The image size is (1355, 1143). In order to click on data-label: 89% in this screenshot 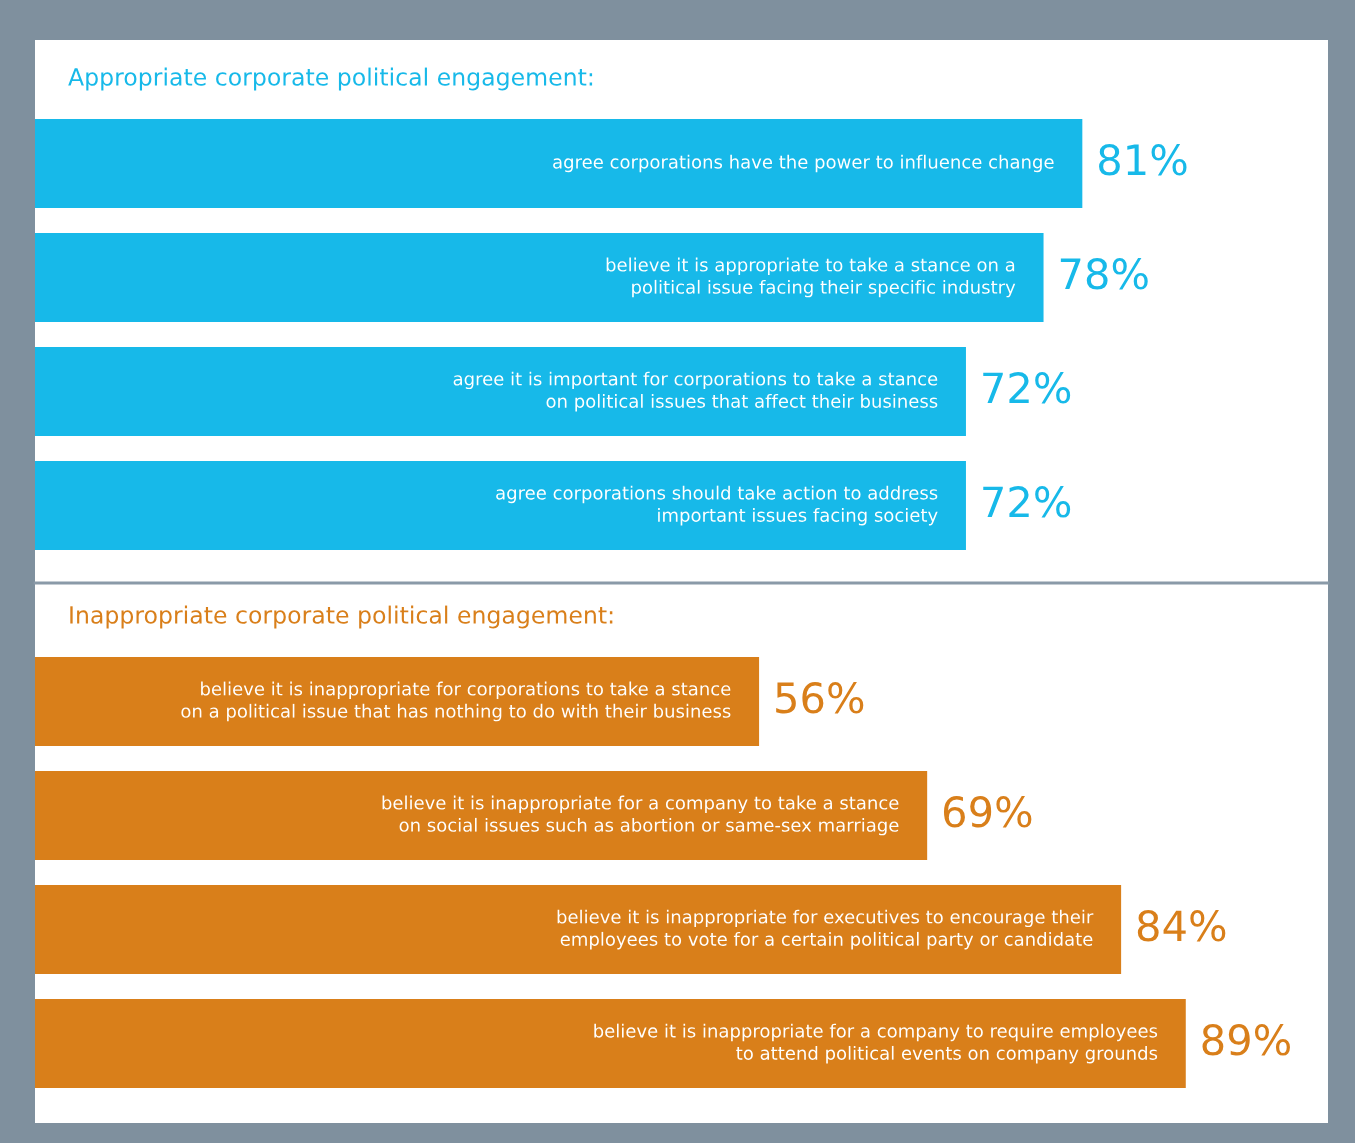, I will do `click(1246, 1040)`.